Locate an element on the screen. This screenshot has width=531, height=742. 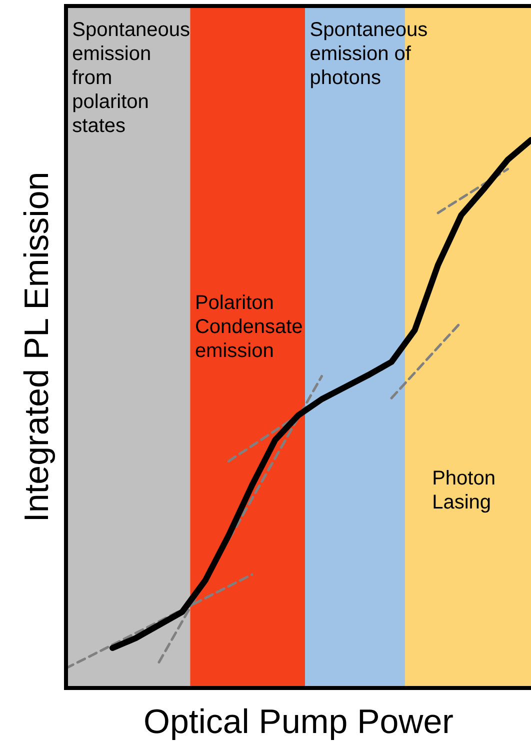
text: Spontaneous emission of photons is located at coordinates (369, 53).